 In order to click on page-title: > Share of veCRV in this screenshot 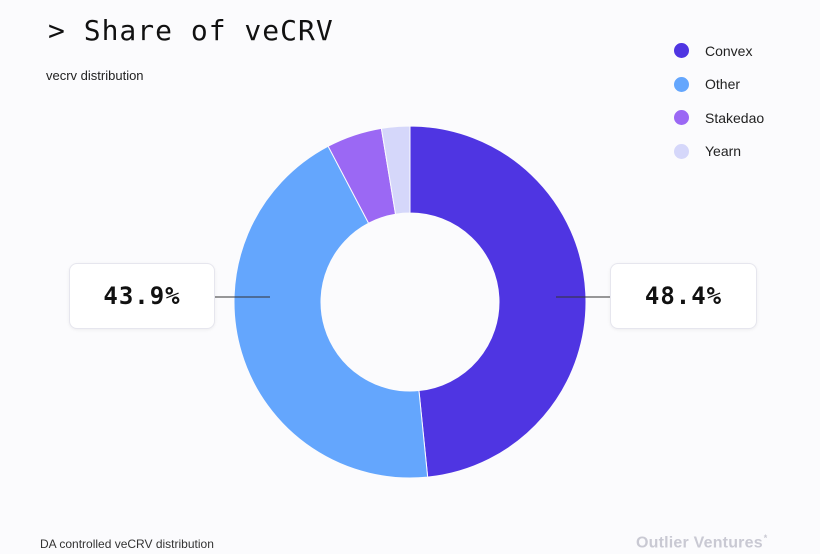, I will do `click(191, 30)`.